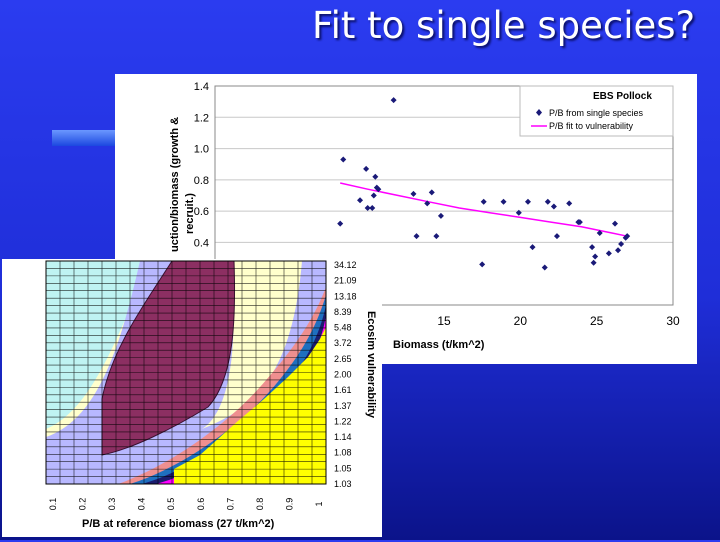 This screenshot has width=720, height=542. What do you see at coordinates (345, 296) in the screenshot?
I see `heatmap-y-tick-label: 13.18` at bounding box center [345, 296].